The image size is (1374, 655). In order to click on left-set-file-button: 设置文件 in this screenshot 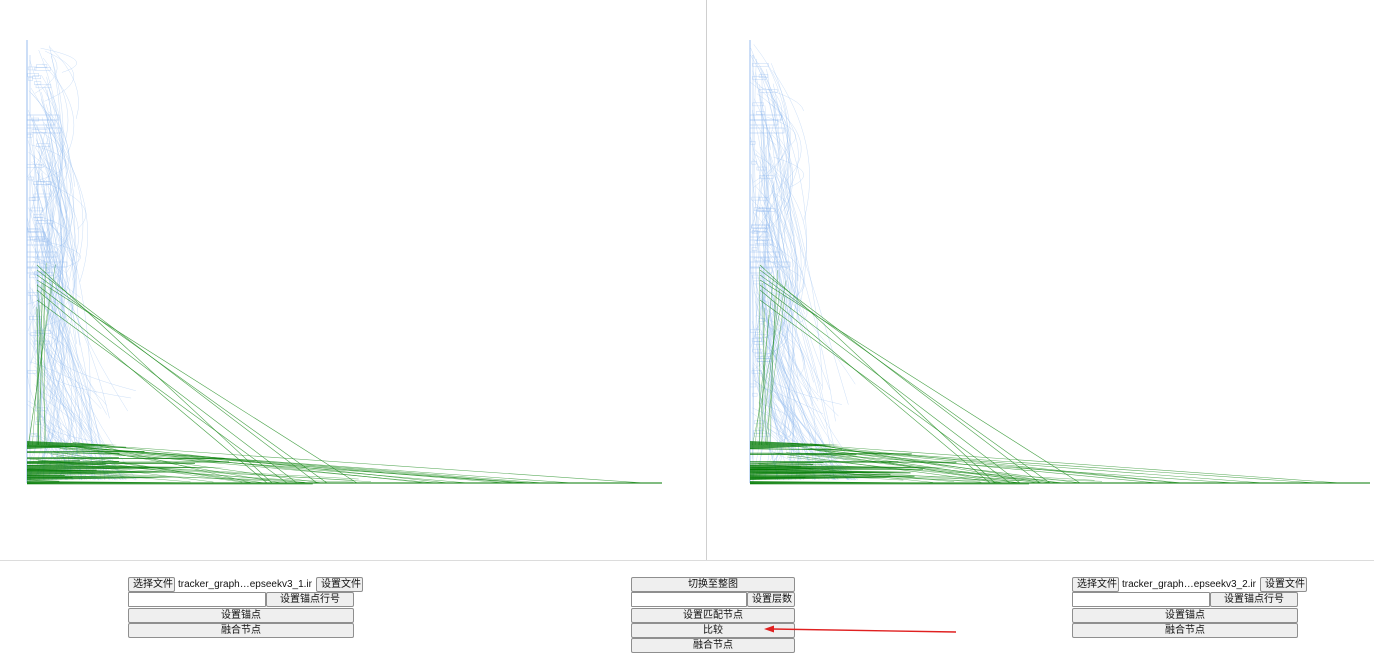, I will do `click(339, 584)`.